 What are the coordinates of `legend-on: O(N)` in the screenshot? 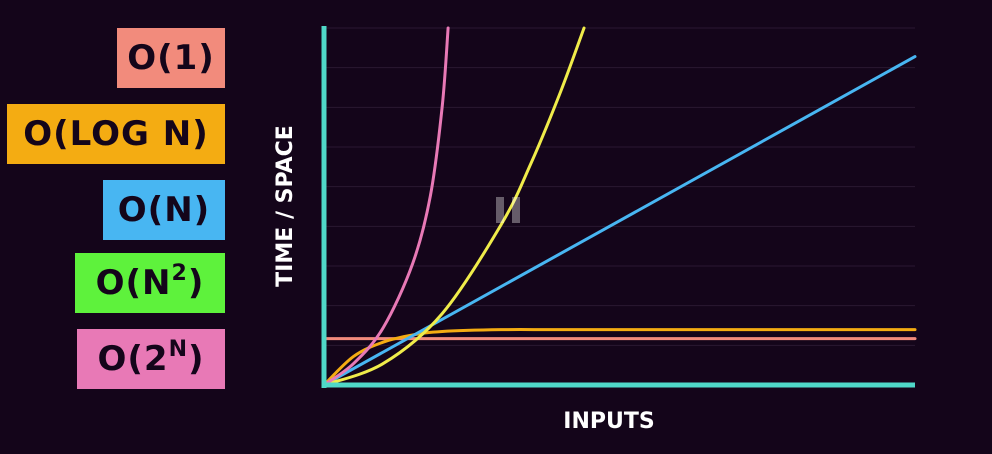 It's located at (164, 210).